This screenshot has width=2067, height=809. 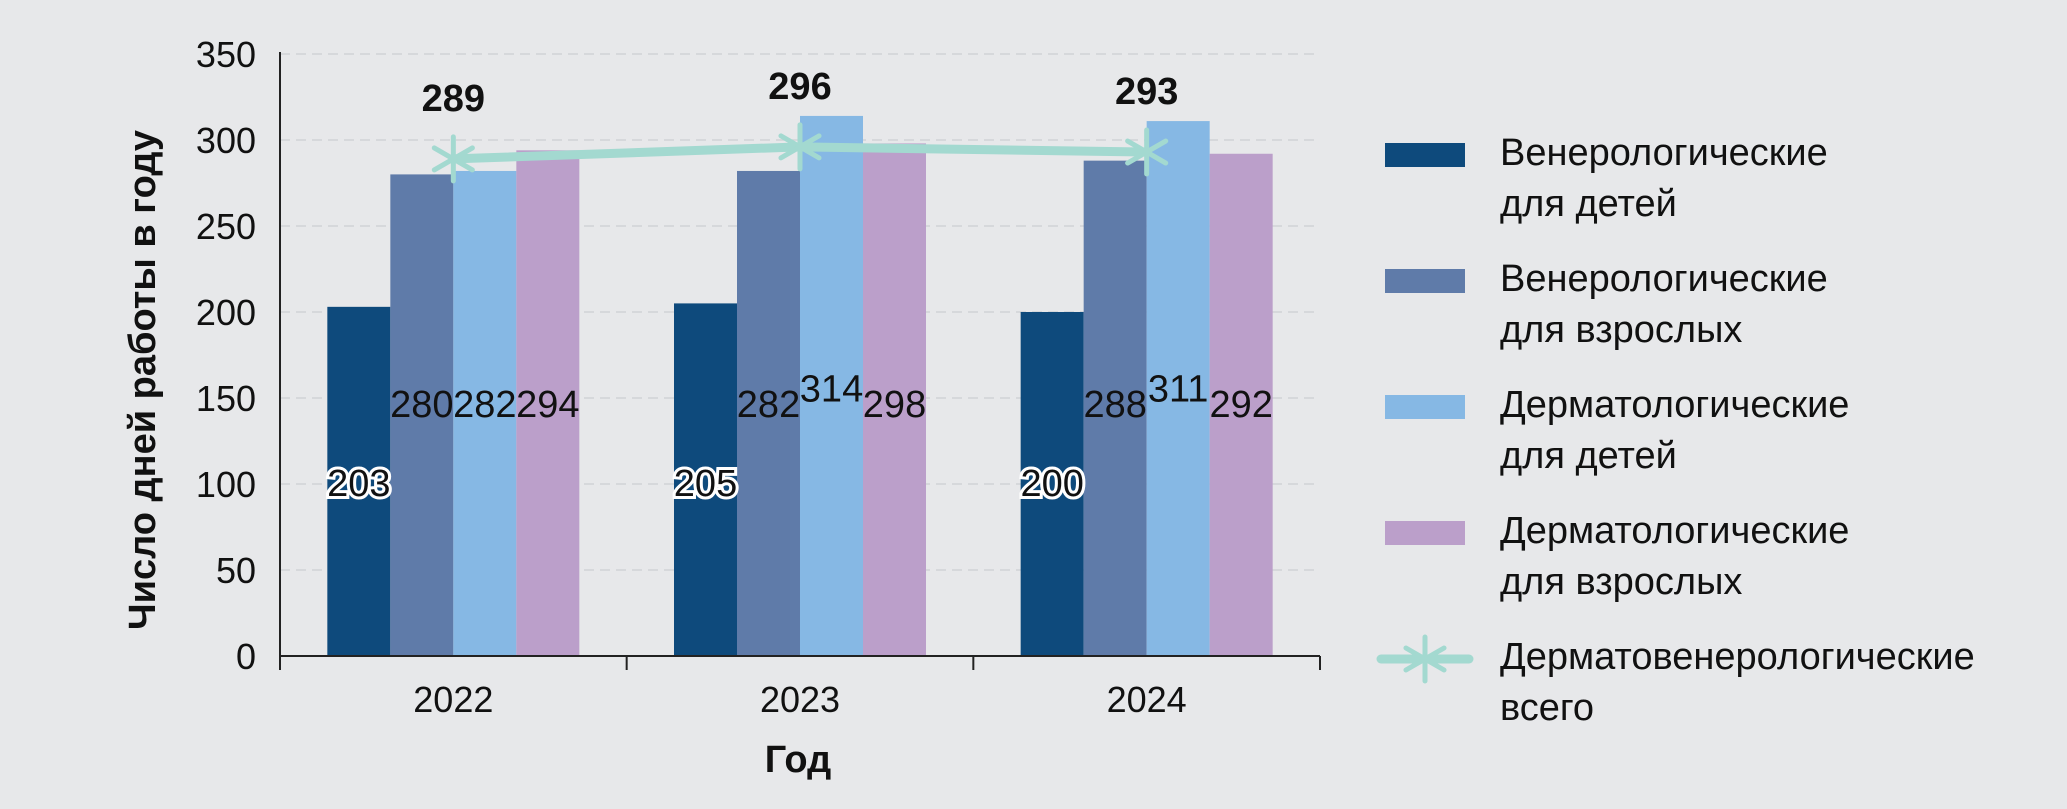 I want to click on legend-swatch-marker, so click(x=1425, y=659).